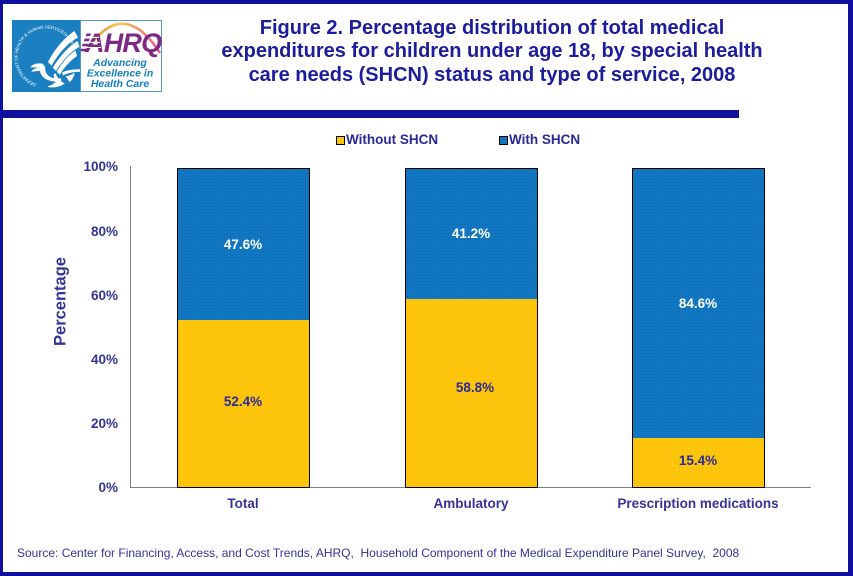  I want to click on svg-text: Advancing, so click(119, 63).